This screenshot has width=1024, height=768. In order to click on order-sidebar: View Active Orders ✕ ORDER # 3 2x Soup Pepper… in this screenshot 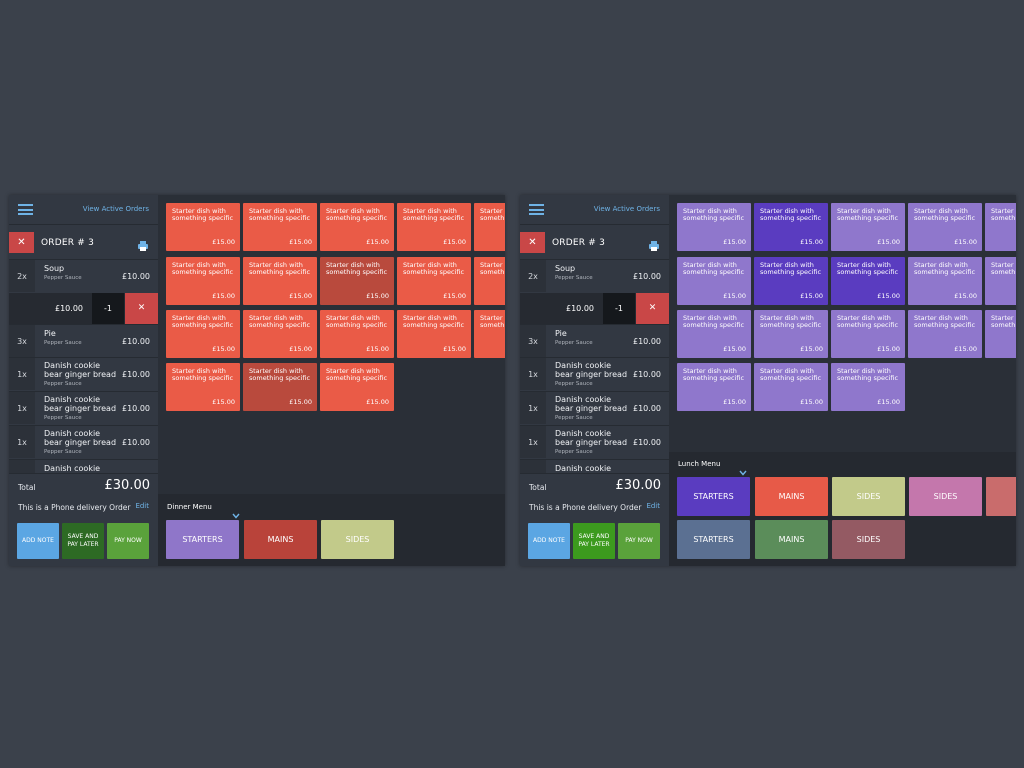, I will do `click(83, 380)`.